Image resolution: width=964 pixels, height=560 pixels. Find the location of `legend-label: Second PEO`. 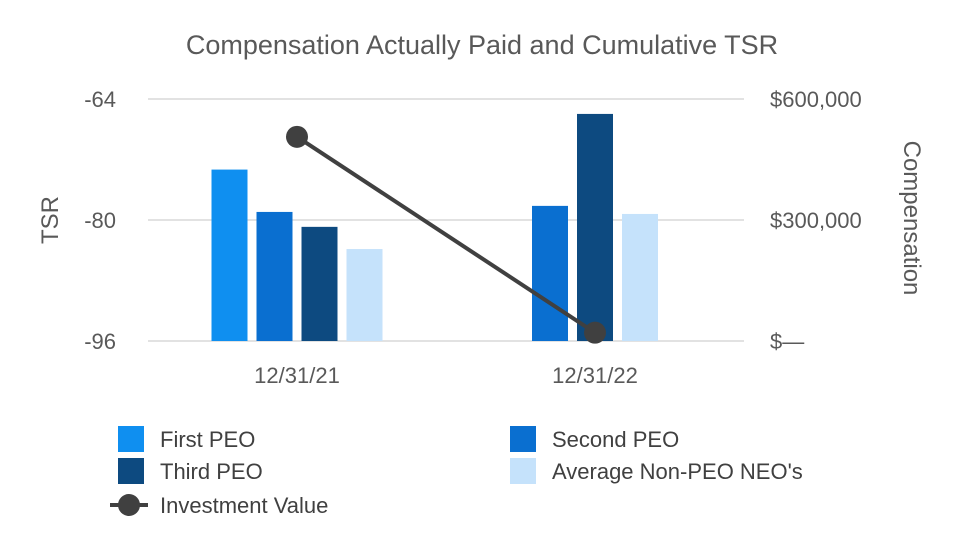

legend-label: Second PEO is located at coordinates (615, 439).